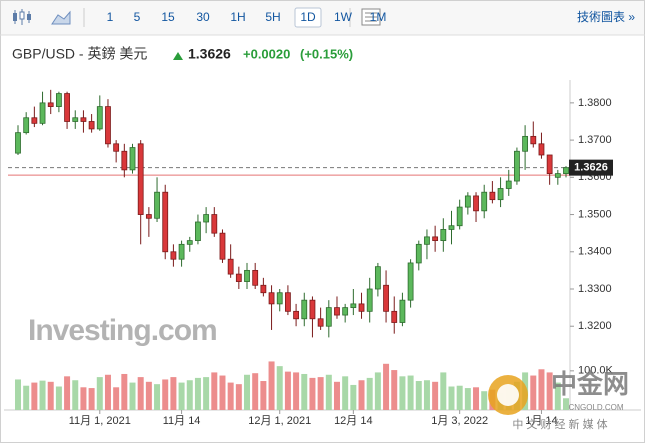 This screenshot has width=645, height=443. I want to click on interval-button: 1W, so click(343, 17).